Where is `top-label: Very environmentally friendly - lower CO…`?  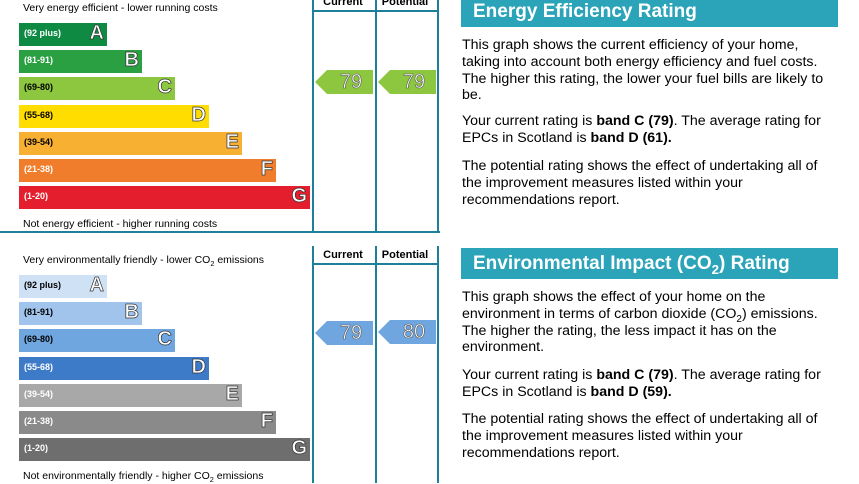 top-label: Very environmentally friendly - lower CO… is located at coordinates (144, 261).